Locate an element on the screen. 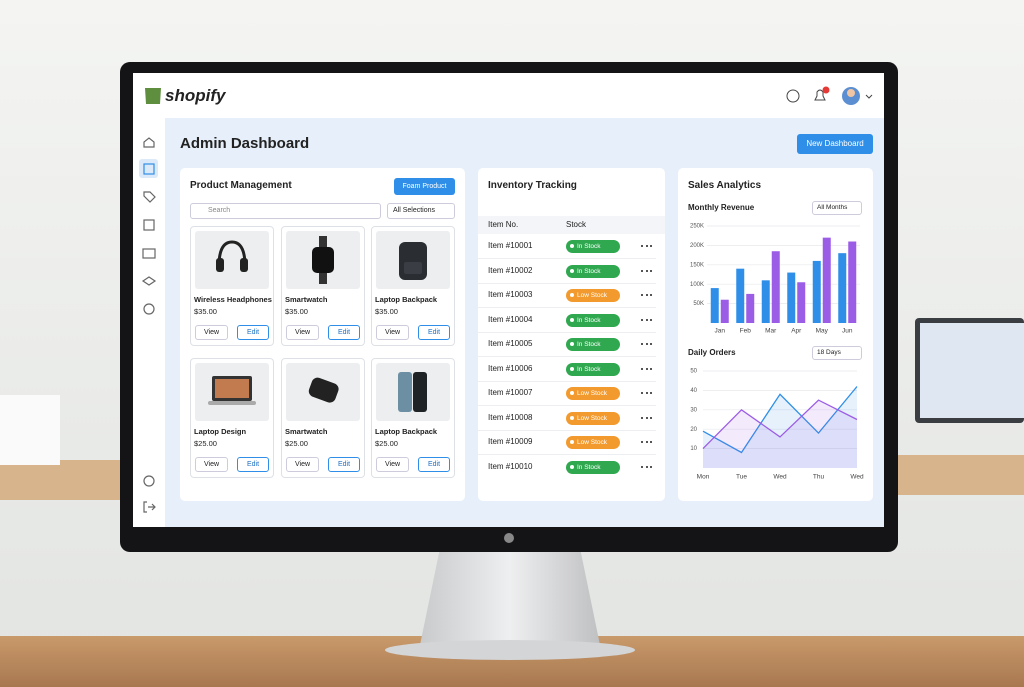 The image size is (1024, 687). nav-settings is located at coordinates (149, 309).